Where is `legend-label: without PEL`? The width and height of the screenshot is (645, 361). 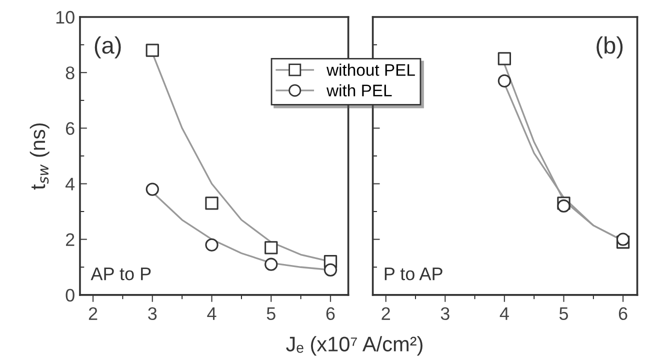
legend-label: without PEL is located at coordinates (370, 70).